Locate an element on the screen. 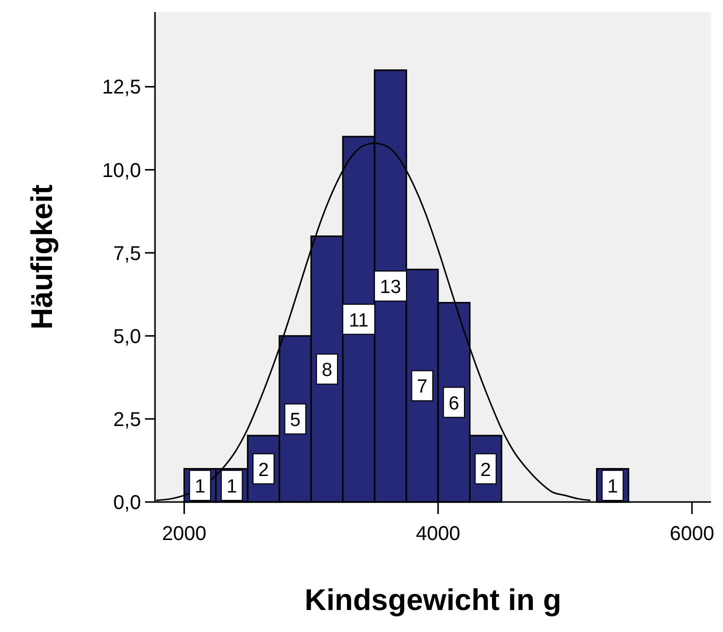  x-tick-label: 4000 is located at coordinates (438, 534).